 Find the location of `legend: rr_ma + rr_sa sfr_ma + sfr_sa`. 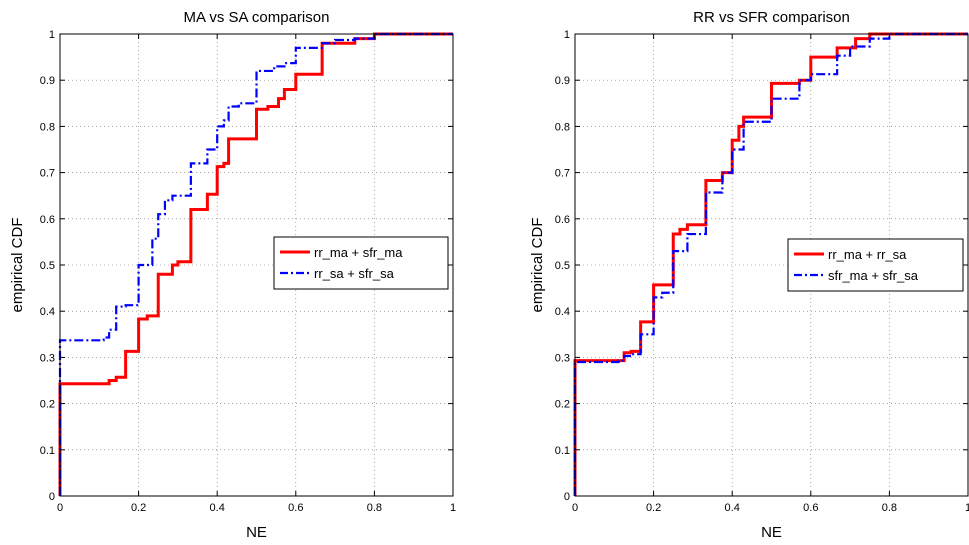

legend: rr_ma + rr_sa sfr_ma + sfr_sa is located at coordinates (875, 265).